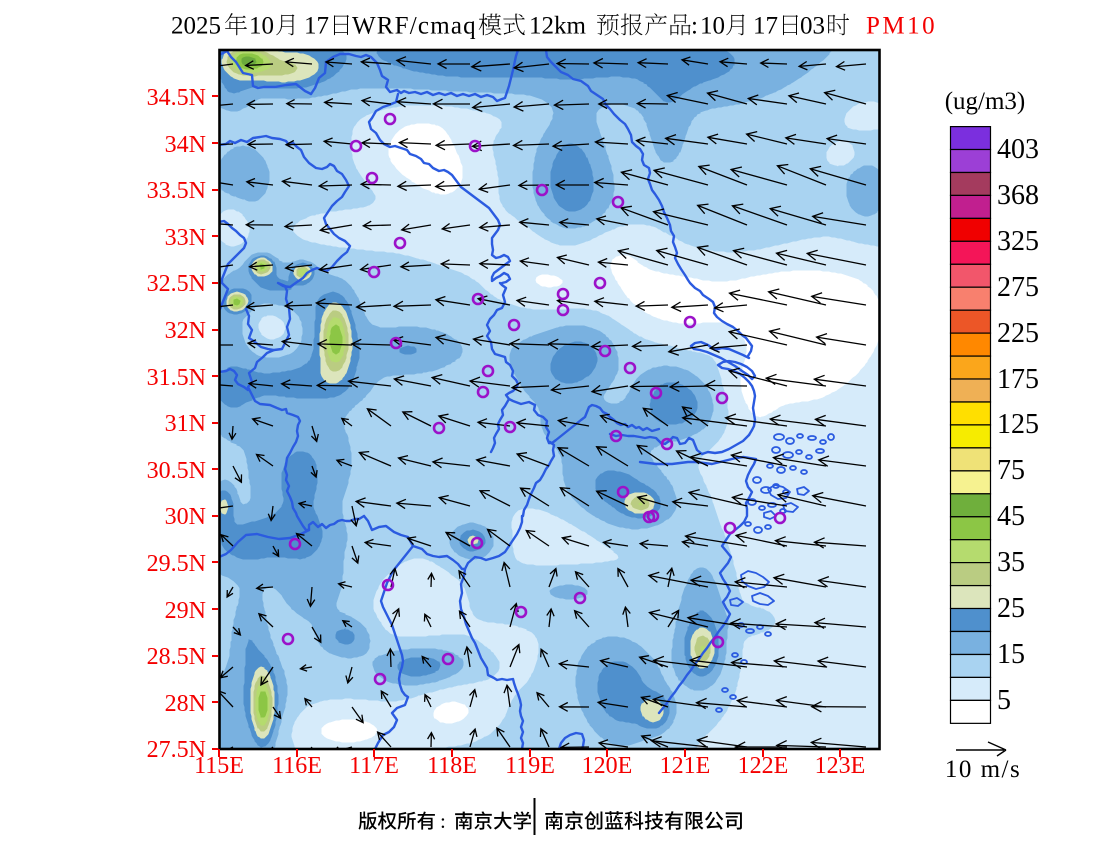 Image resolution: width=1100 pixels, height=850 pixels. I want to click on svg-text: 10 m/s, so click(983, 769).